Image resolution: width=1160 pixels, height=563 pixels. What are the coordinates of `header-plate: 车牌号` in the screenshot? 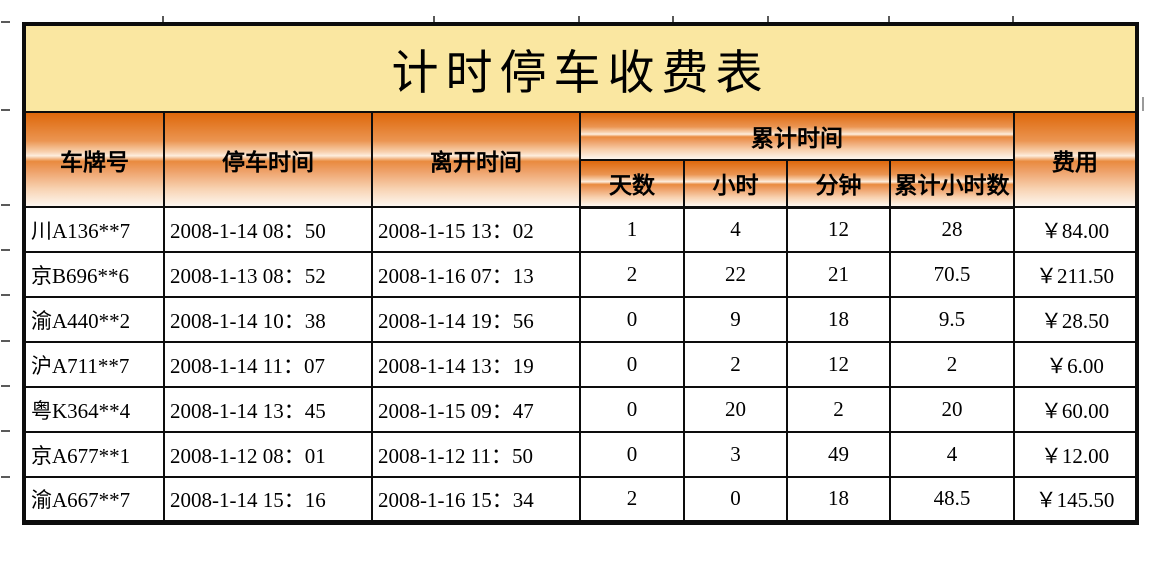 It's located at (94, 159).